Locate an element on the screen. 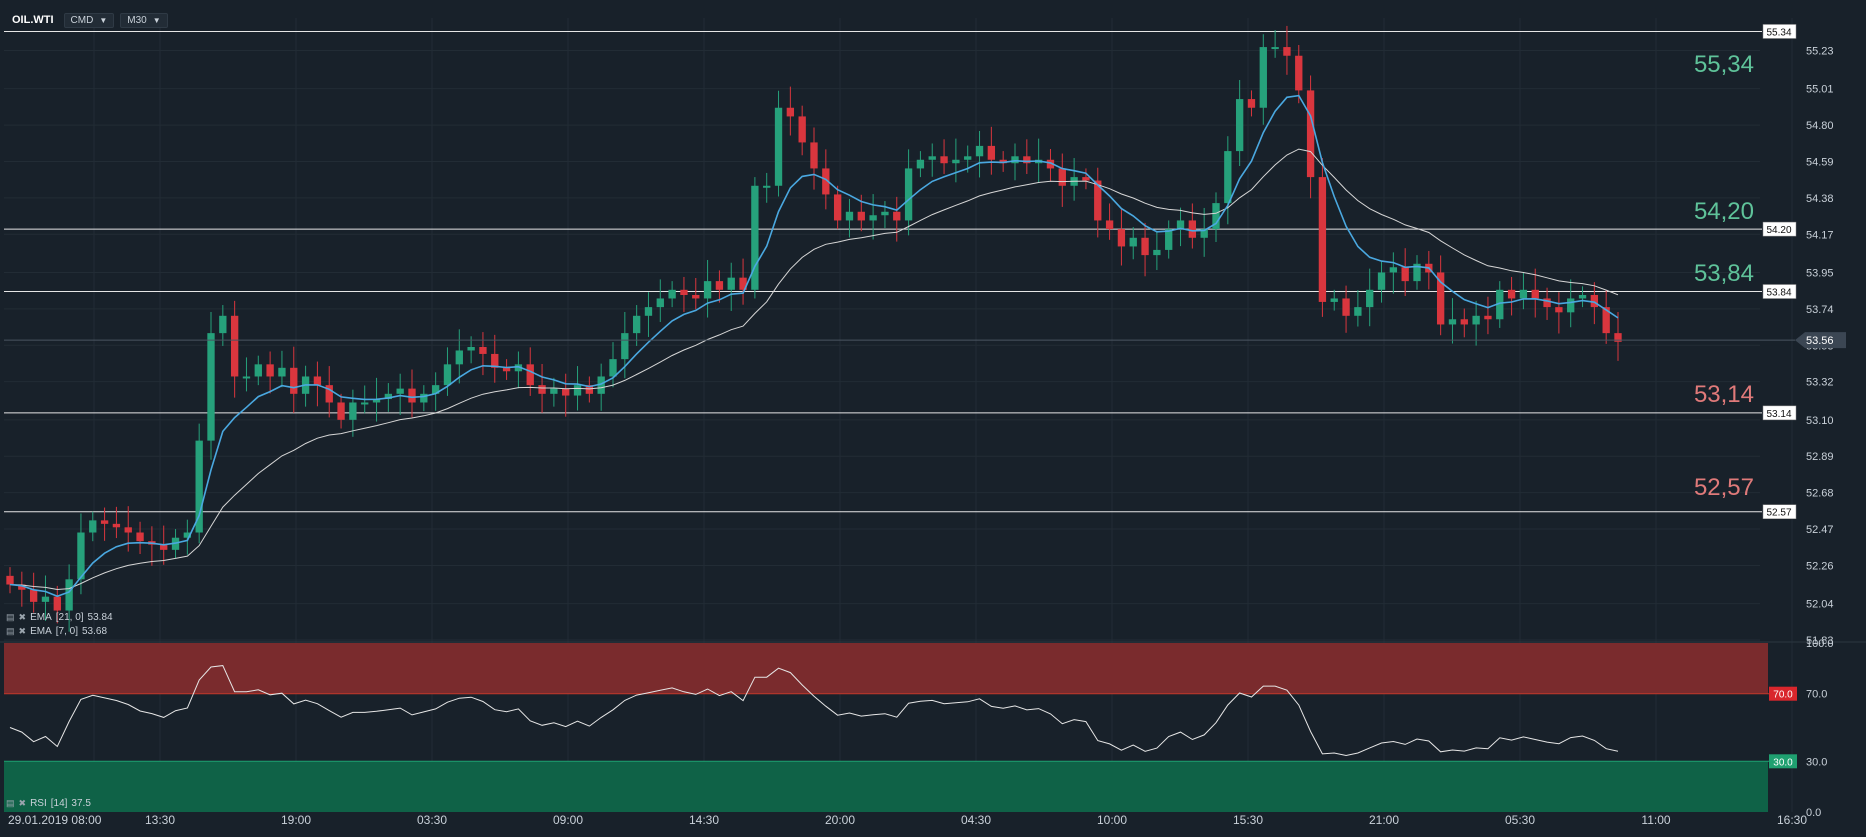 The image size is (1866, 837). price-tick-label: 54.80 is located at coordinates (1820, 126).